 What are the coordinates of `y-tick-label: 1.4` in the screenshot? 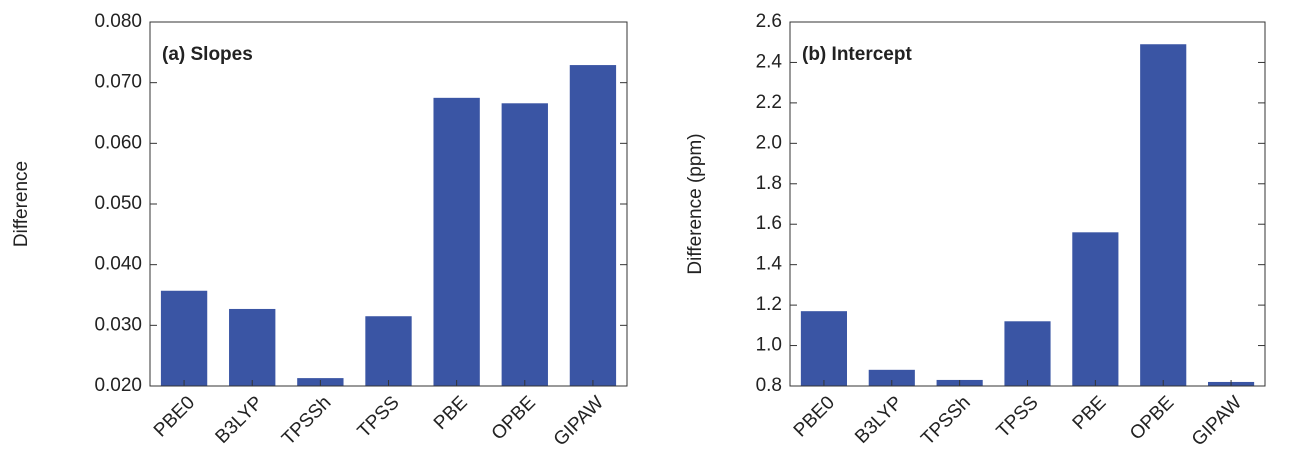 It's located at (769, 264).